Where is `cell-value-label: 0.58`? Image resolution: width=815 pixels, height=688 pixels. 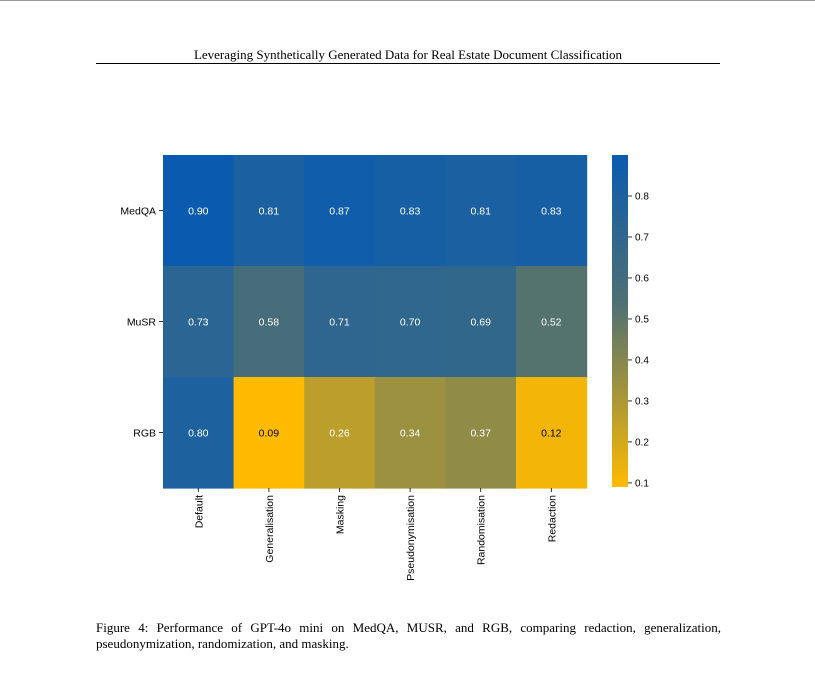 cell-value-label: 0.58 is located at coordinates (269, 323).